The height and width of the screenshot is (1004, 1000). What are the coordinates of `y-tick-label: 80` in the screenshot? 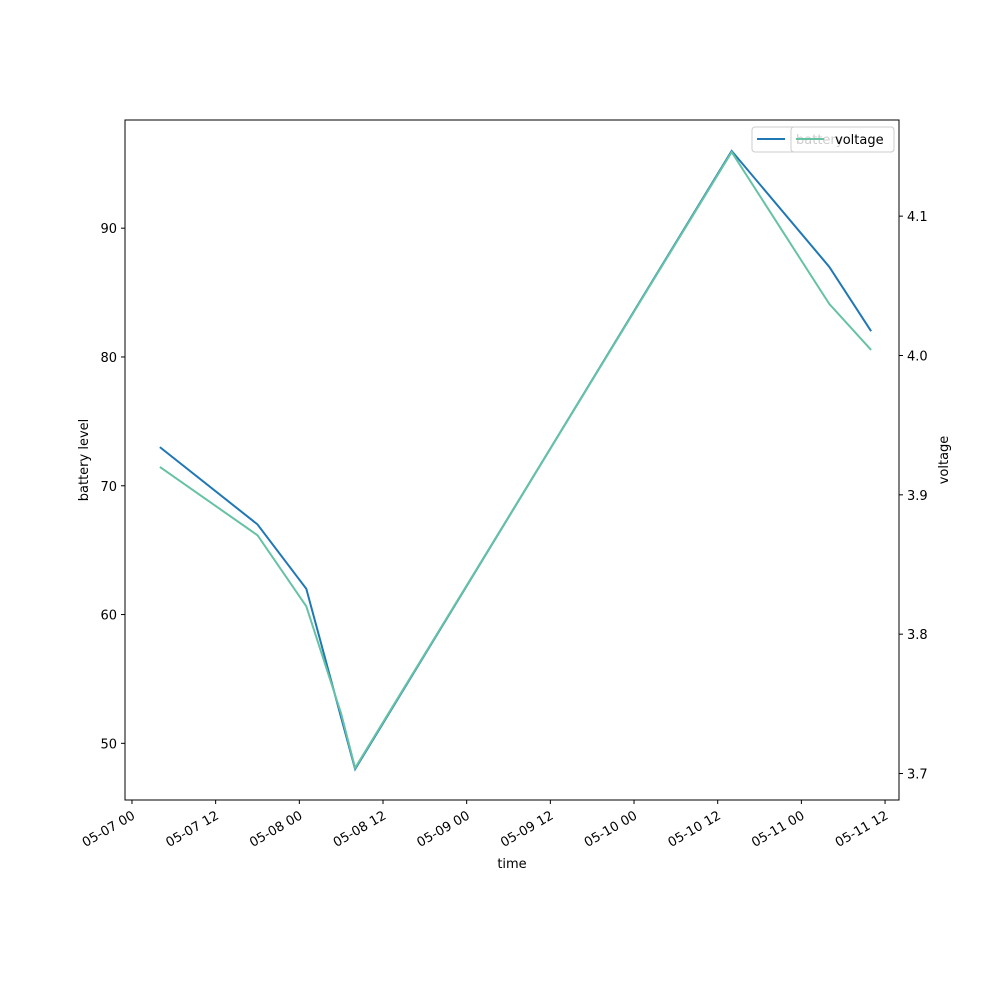 It's located at (108, 358).